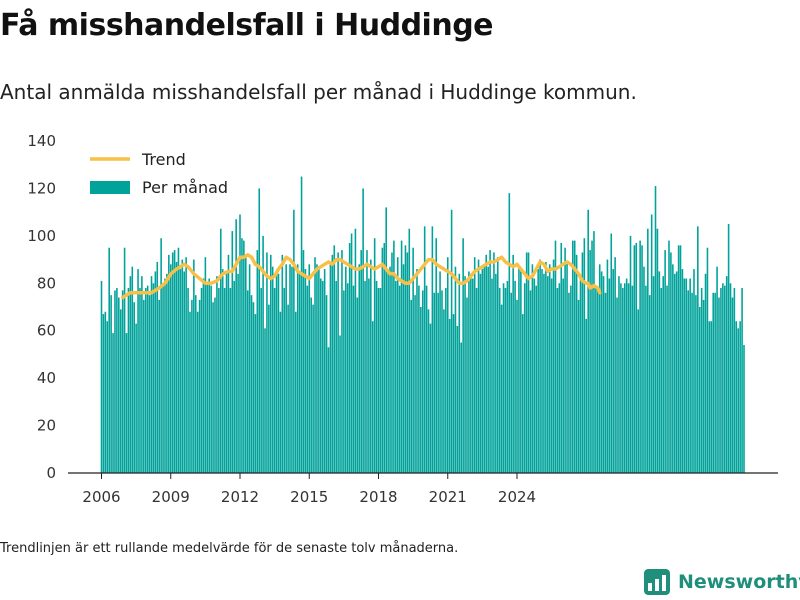 The height and width of the screenshot is (600, 800). What do you see at coordinates (361, 276) in the screenshot?
I see `trend-layer` at bounding box center [361, 276].